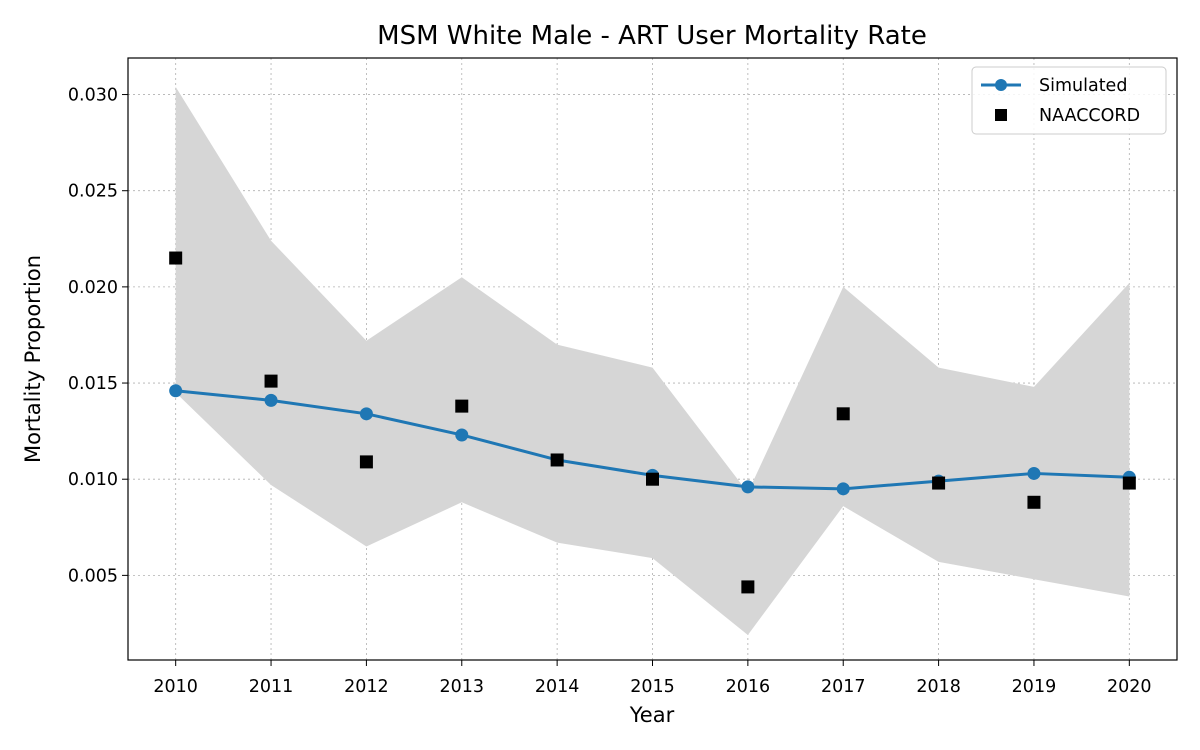 Image resolution: width=1200 pixels, height=750 pixels. Describe the element at coordinates (1001, 85) in the screenshot. I see `legend-simulated-marker` at that location.